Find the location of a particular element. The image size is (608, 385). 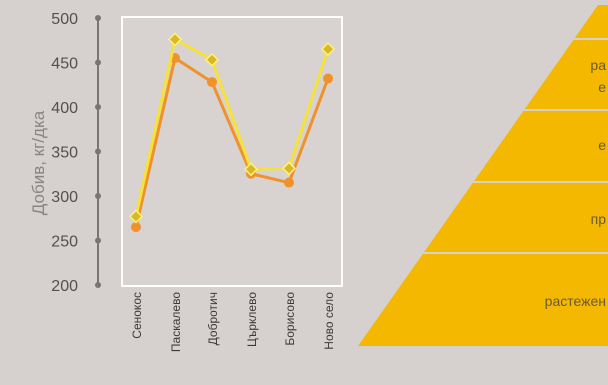

x-tick-label: Борисово is located at coordinates (290, 319).